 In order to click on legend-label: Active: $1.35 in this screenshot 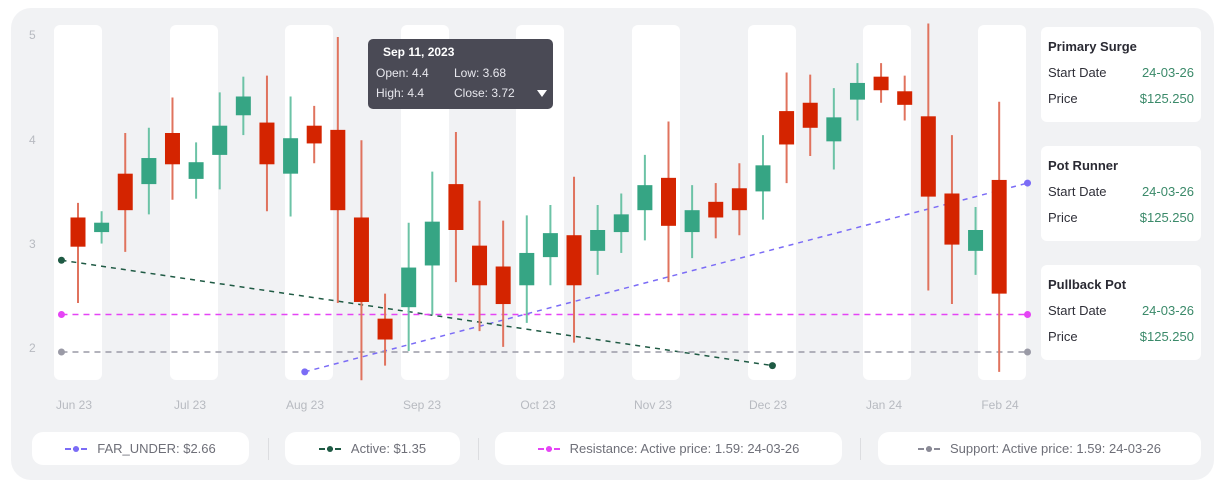, I will do `click(388, 448)`.